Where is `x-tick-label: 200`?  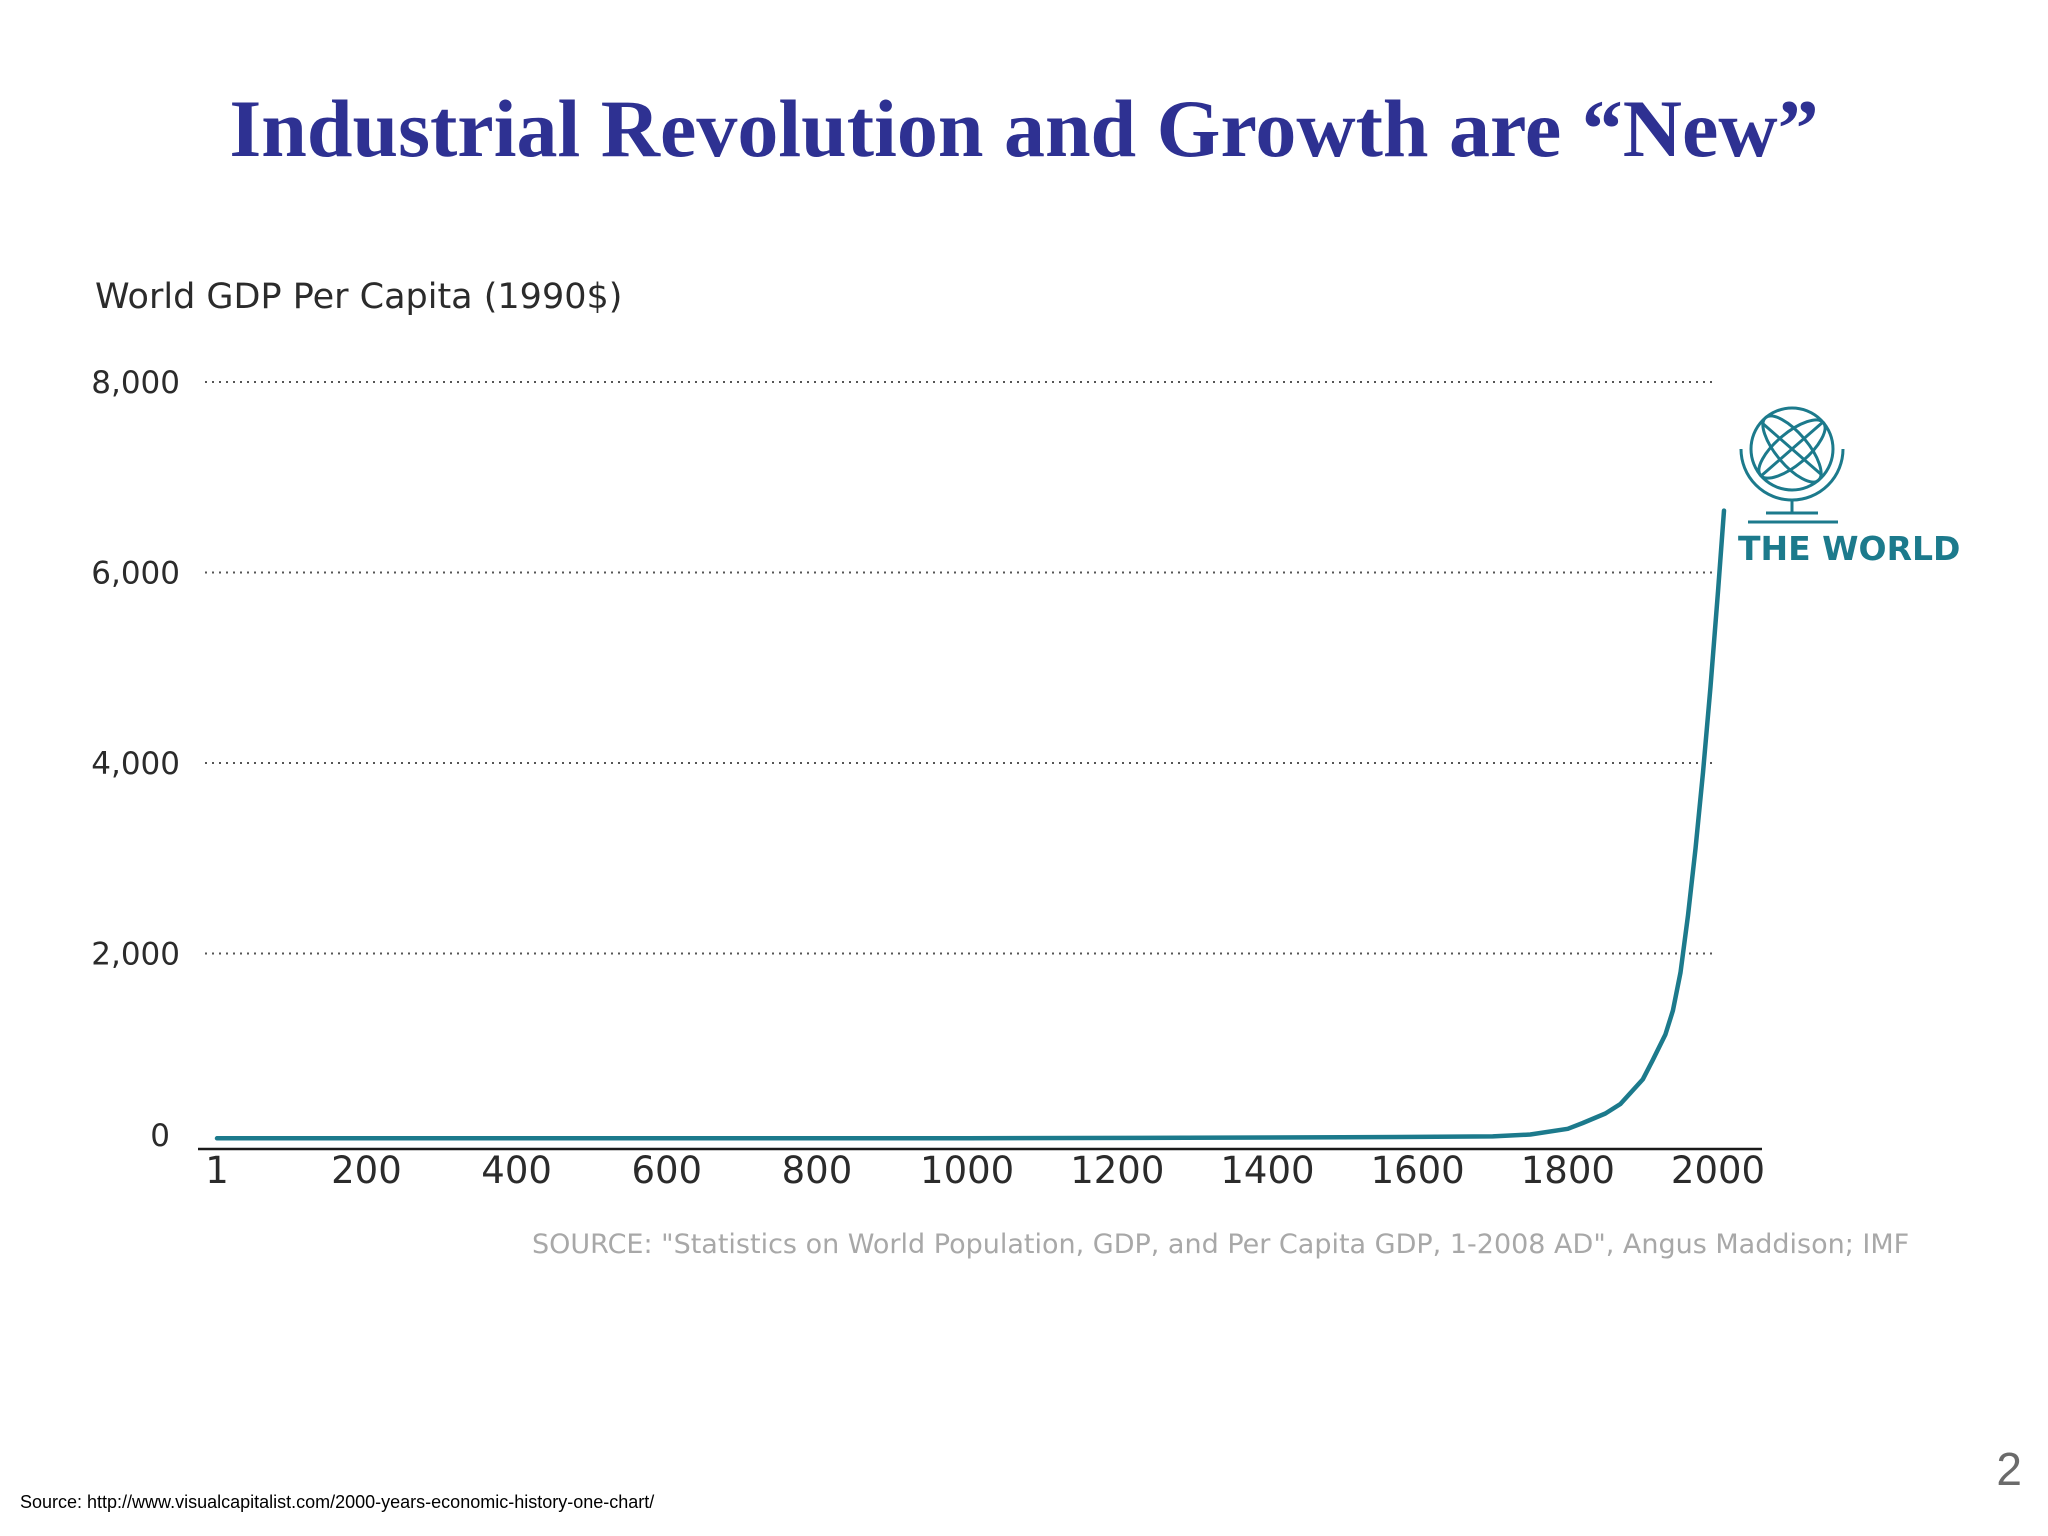
x-tick-label: 200 is located at coordinates (366, 1170).